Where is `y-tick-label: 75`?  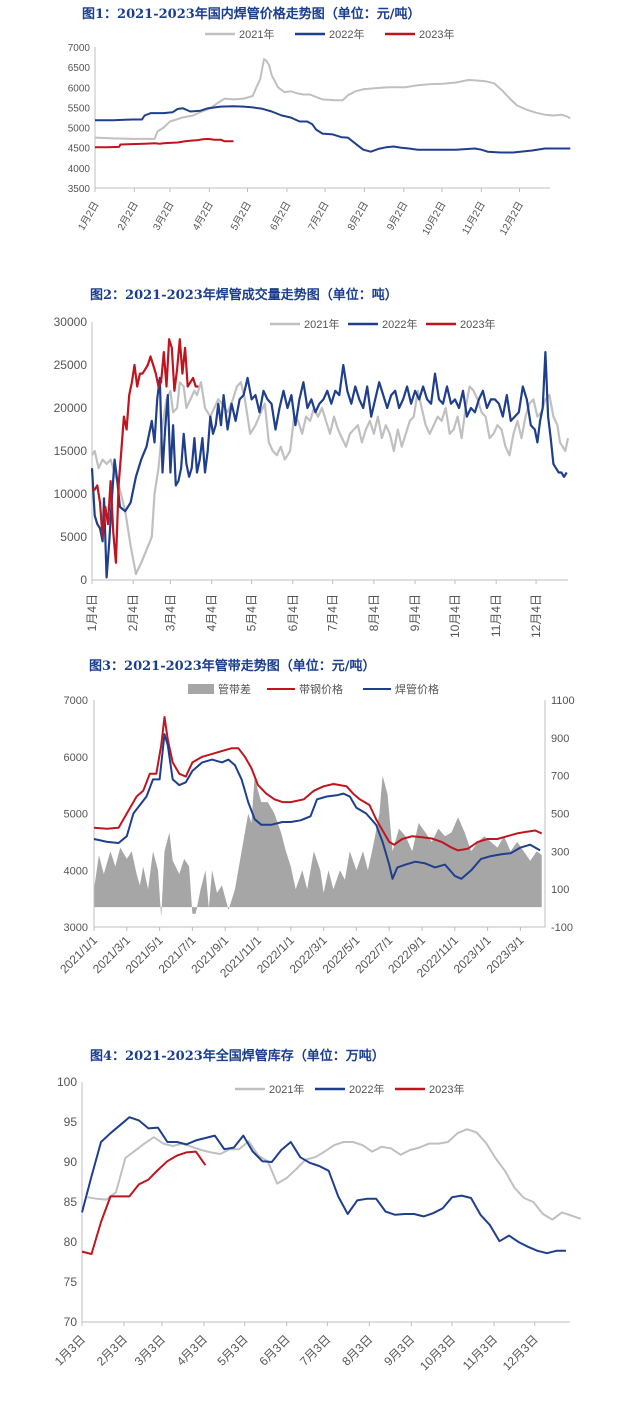
y-tick-label: 75 is located at coordinates (71, 1282).